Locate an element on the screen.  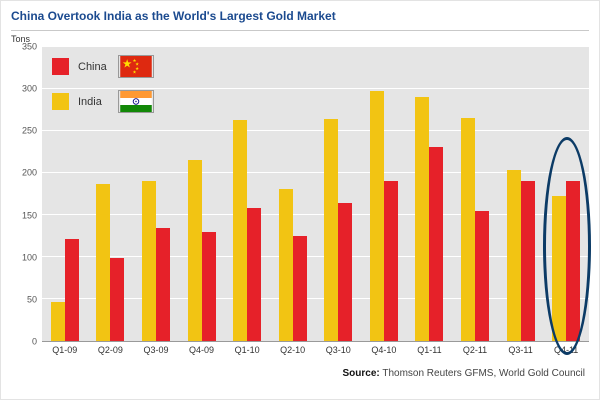
china-flag-icon: ★ ★ ★ ★ ★ is located at coordinates (136, 66).